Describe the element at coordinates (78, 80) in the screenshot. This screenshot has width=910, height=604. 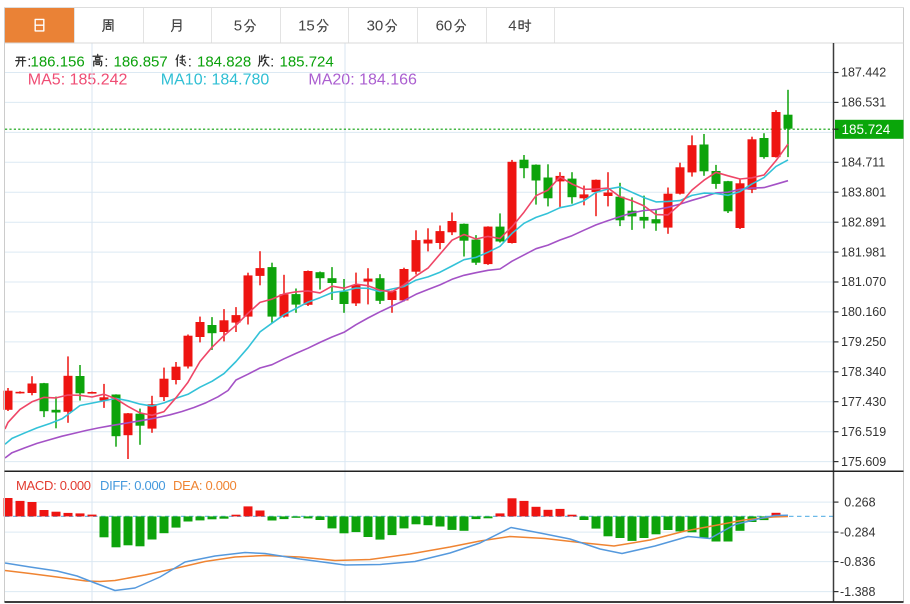
I see `svg-text: MA5: 185.242` at that location.